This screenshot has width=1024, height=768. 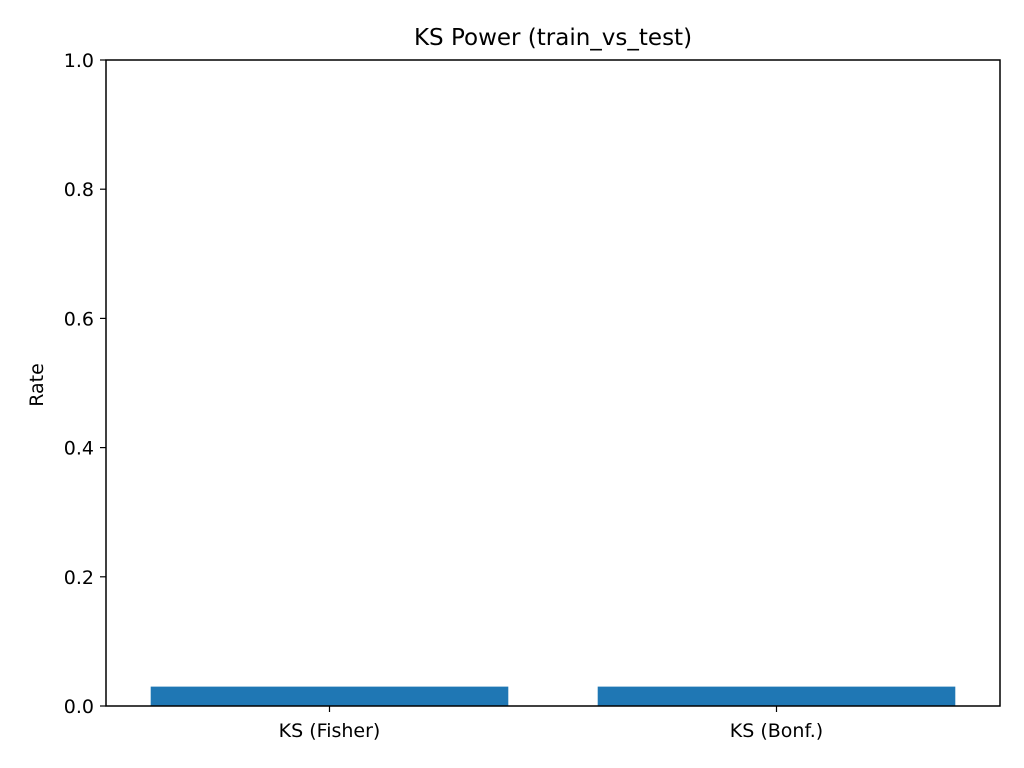 What do you see at coordinates (79, 190) in the screenshot?
I see `y-tick-label: 0.8` at bounding box center [79, 190].